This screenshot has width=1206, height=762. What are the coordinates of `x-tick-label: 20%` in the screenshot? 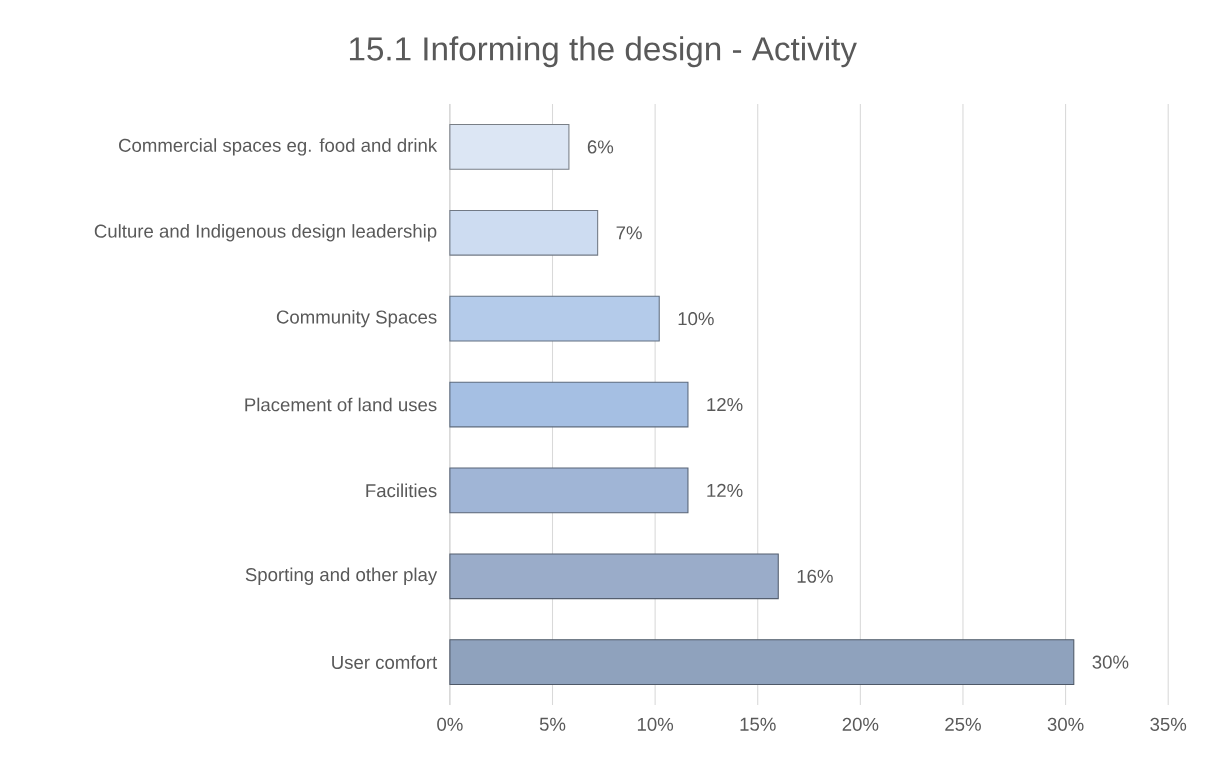 It's located at (860, 724).